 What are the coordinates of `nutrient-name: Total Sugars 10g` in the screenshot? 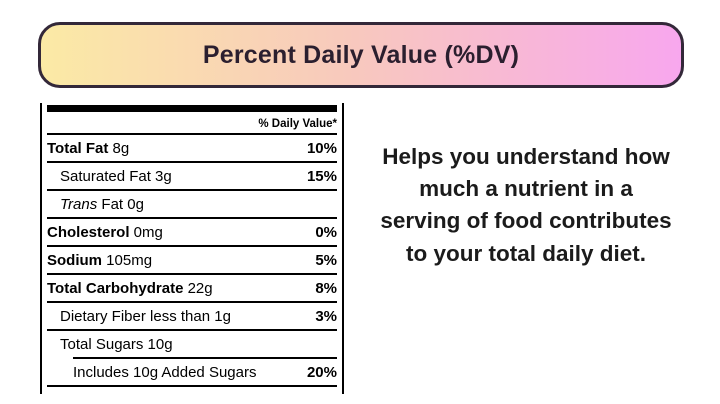 It's located at (116, 344).